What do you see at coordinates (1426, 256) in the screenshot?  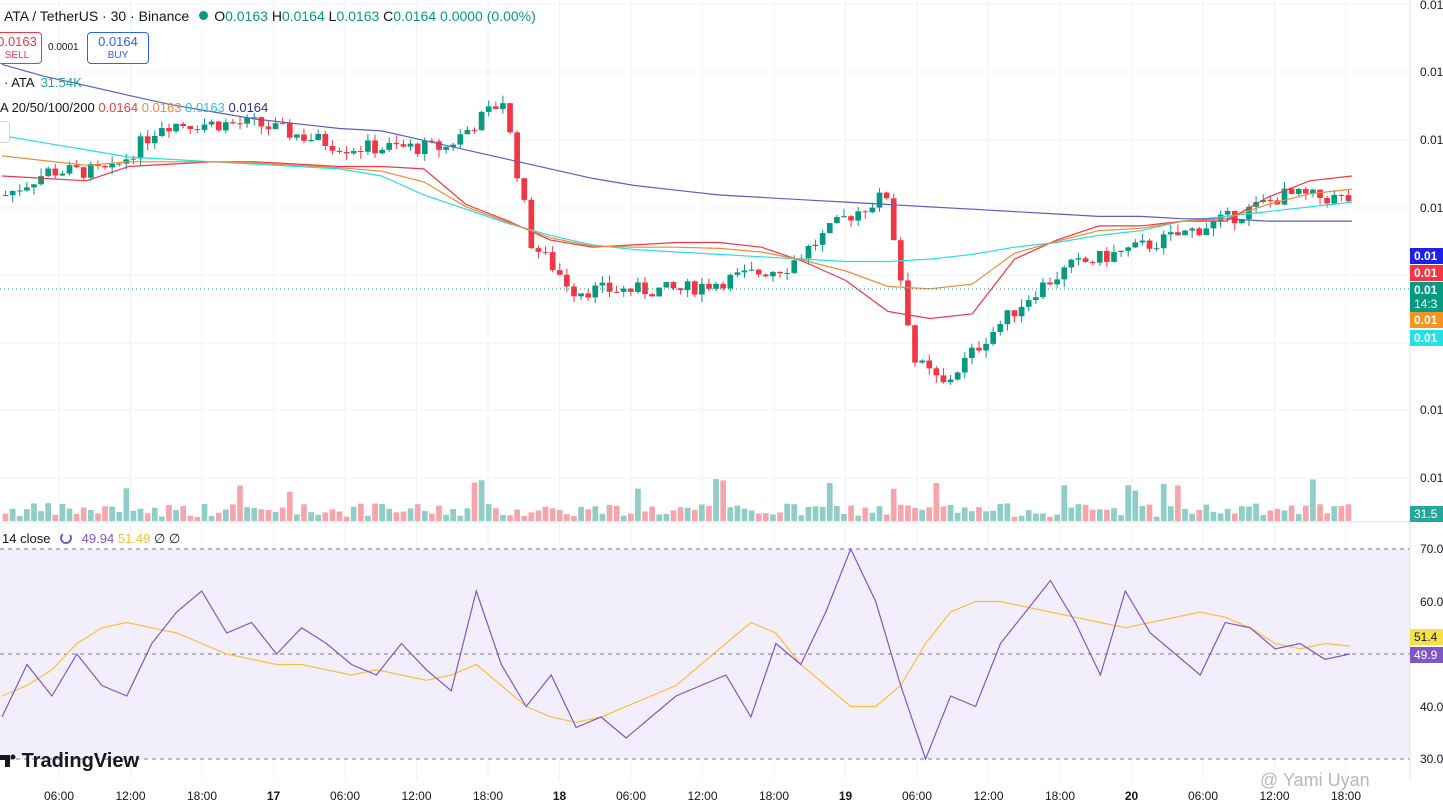 I see `ema-200-price-tag: 0.01` at bounding box center [1426, 256].